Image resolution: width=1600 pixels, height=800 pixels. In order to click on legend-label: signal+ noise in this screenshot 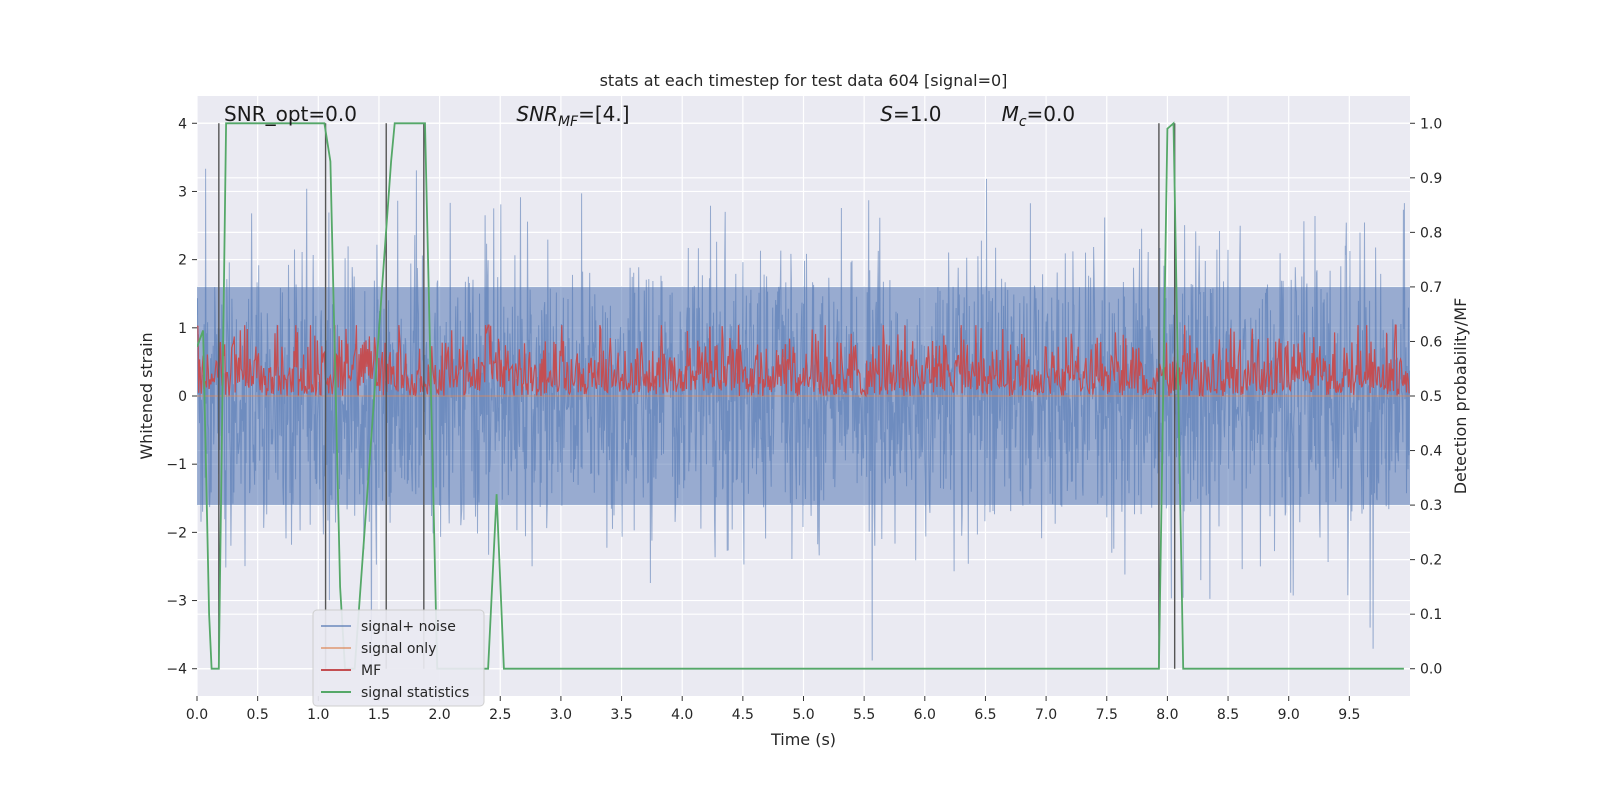, I will do `click(408, 627)`.